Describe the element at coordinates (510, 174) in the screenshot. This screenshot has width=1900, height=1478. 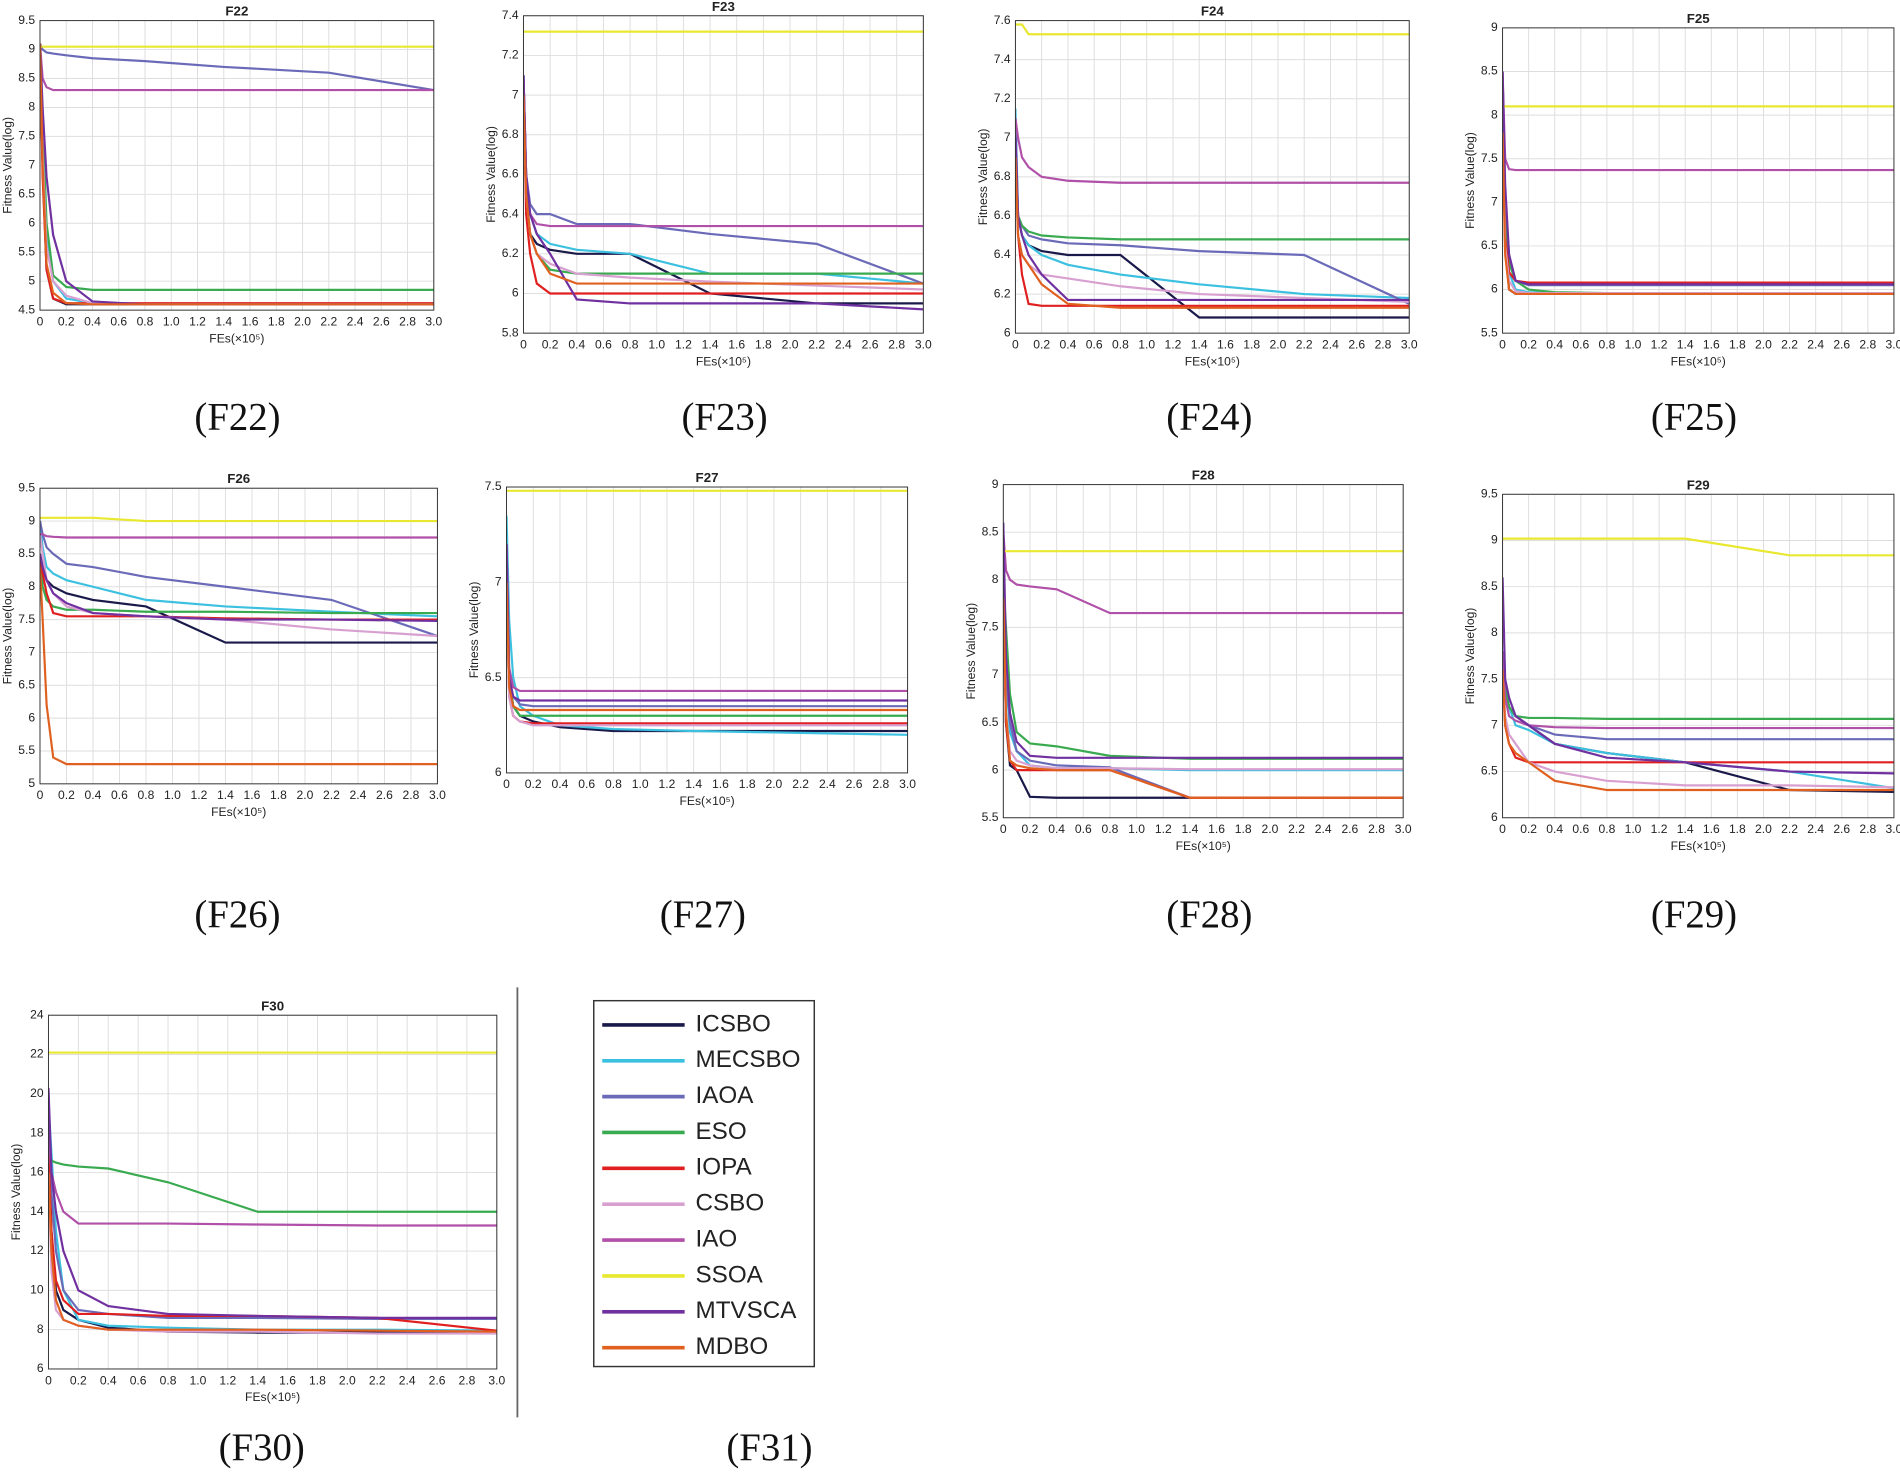
I see `y-tick-label: 6.6` at that location.